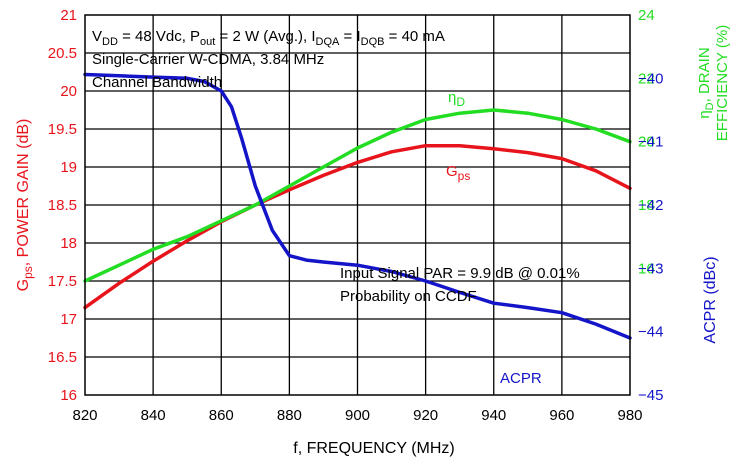 The height and width of the screenshot is (464, 735). Describe the element at coordinates (208, 59) in the screenshot. I see `conditions-line-2: Single-Carrier W-CDMA, 3.84 MHz` at that location.